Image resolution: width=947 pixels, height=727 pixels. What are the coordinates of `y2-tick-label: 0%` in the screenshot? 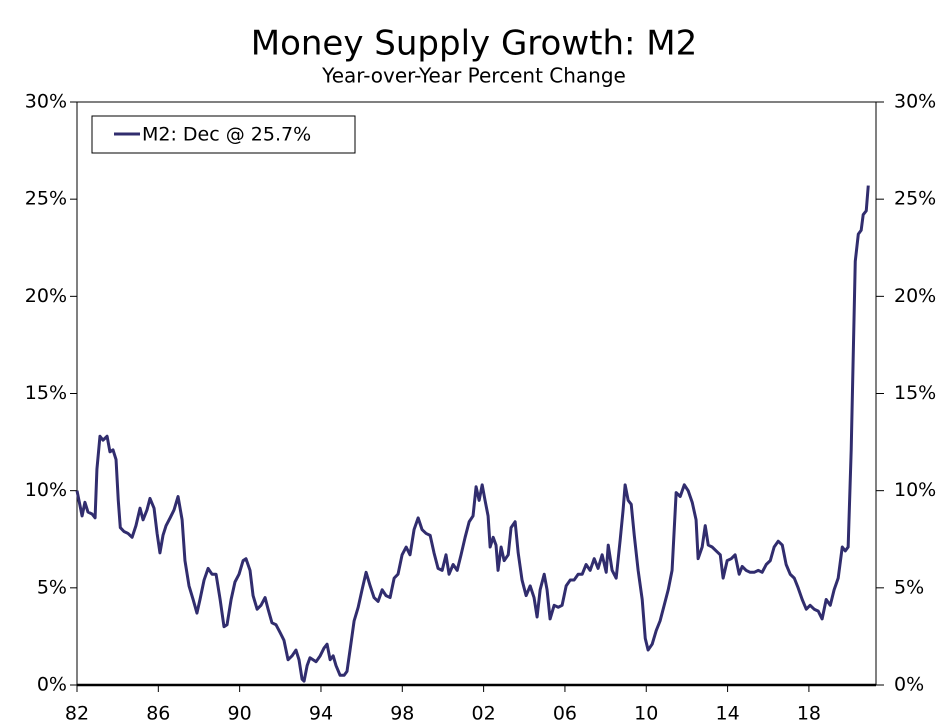 It's located at (909, 685).